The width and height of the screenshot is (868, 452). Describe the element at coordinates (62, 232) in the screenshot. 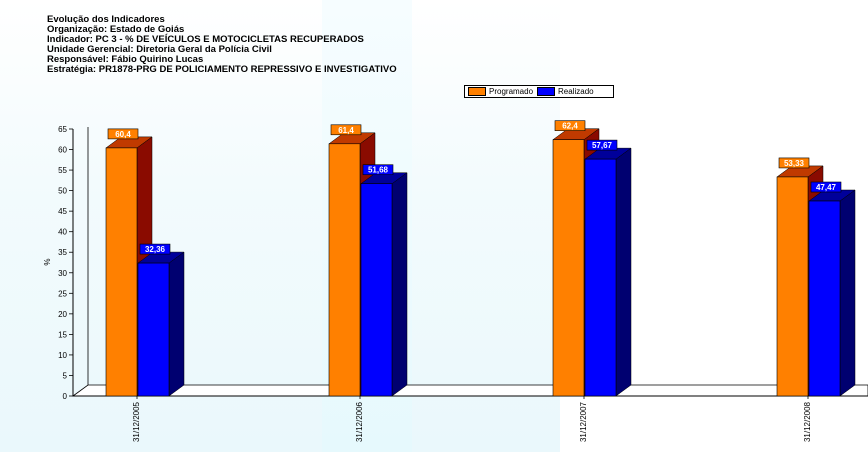

I see `y-tick-label: 40` at that location.